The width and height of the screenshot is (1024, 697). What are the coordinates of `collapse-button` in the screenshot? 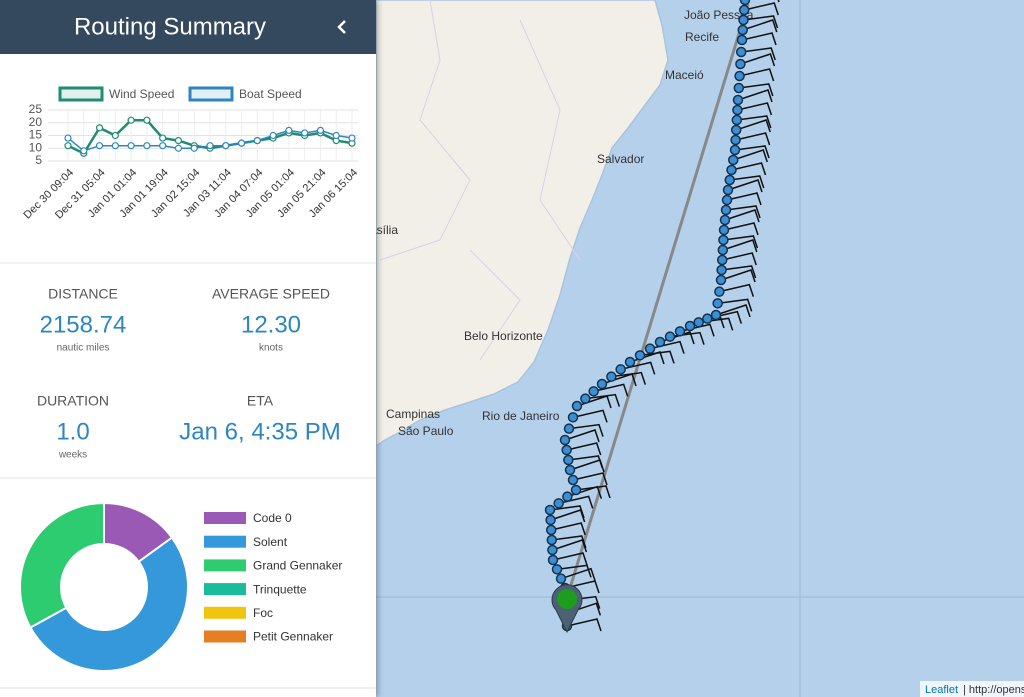 It's located at (341, 27).